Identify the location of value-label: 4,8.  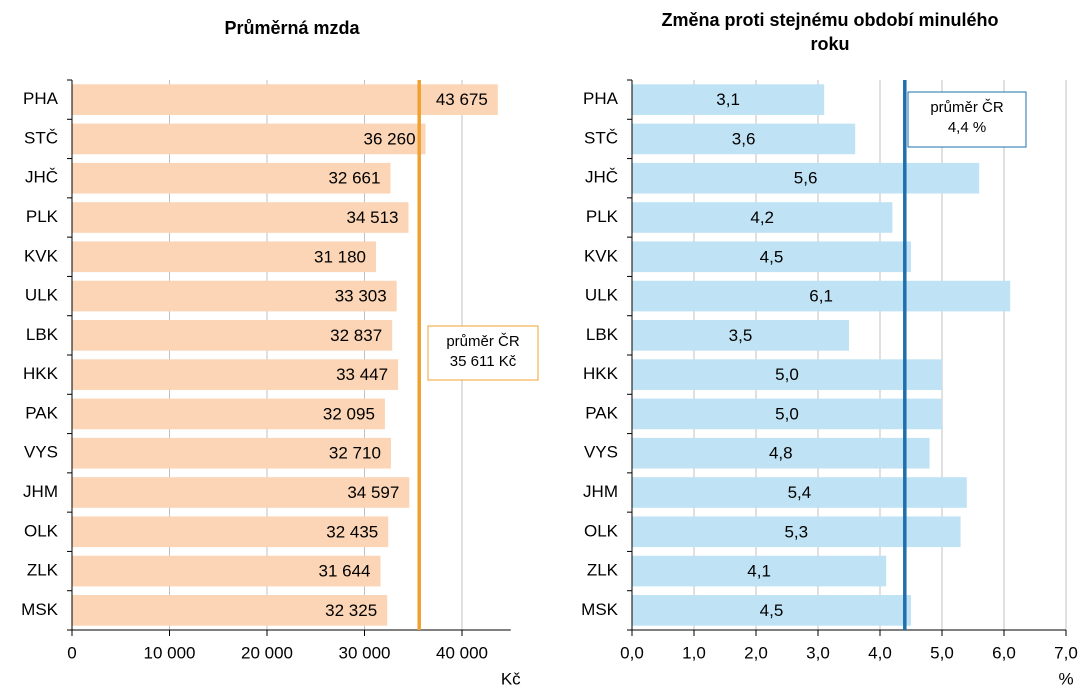
(781, 453).